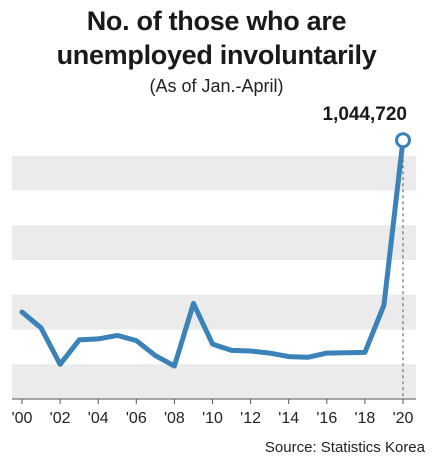  Describe the element at coordinates (326, 418) in the screenshot. I see `x-tick-label: '16` at that location.